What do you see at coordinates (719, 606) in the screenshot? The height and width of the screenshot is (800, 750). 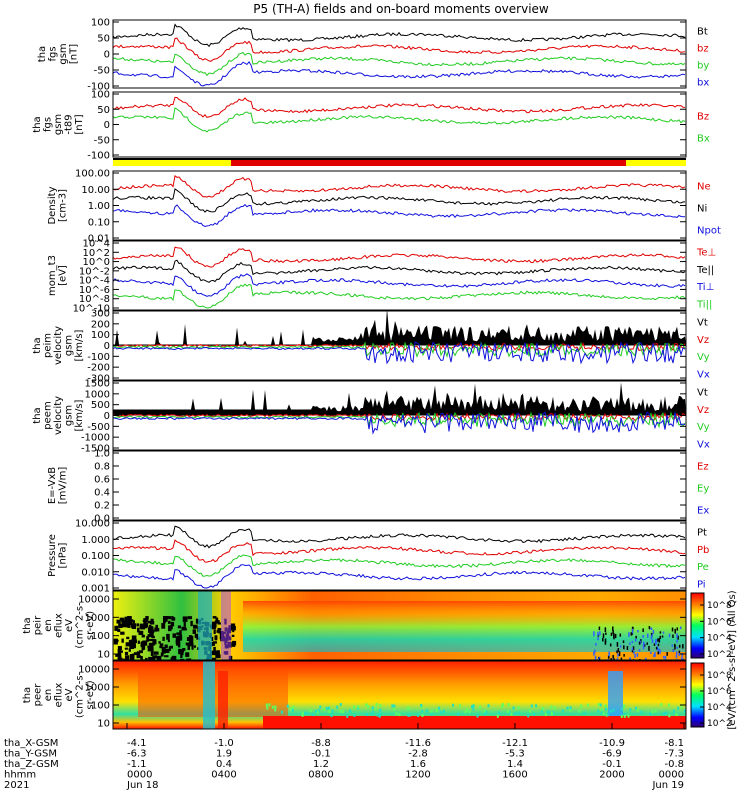 I see `colorbar-tick-label: 10^8` at bounding box center [719, 606].